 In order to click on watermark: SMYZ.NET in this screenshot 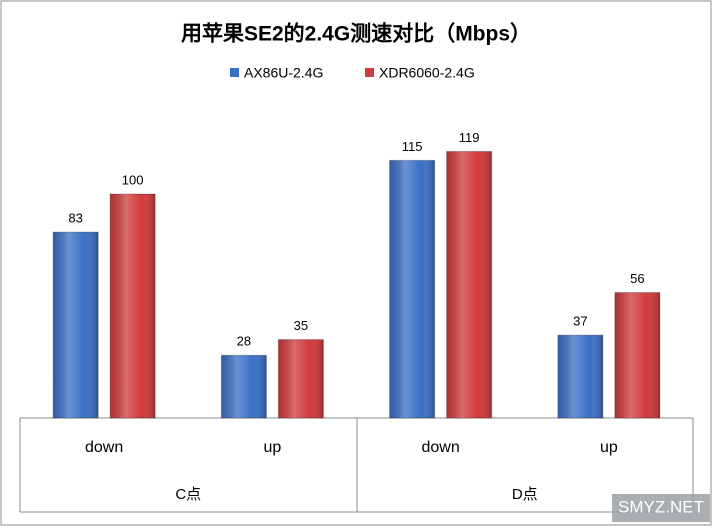, I will do `click(661, 506)`.